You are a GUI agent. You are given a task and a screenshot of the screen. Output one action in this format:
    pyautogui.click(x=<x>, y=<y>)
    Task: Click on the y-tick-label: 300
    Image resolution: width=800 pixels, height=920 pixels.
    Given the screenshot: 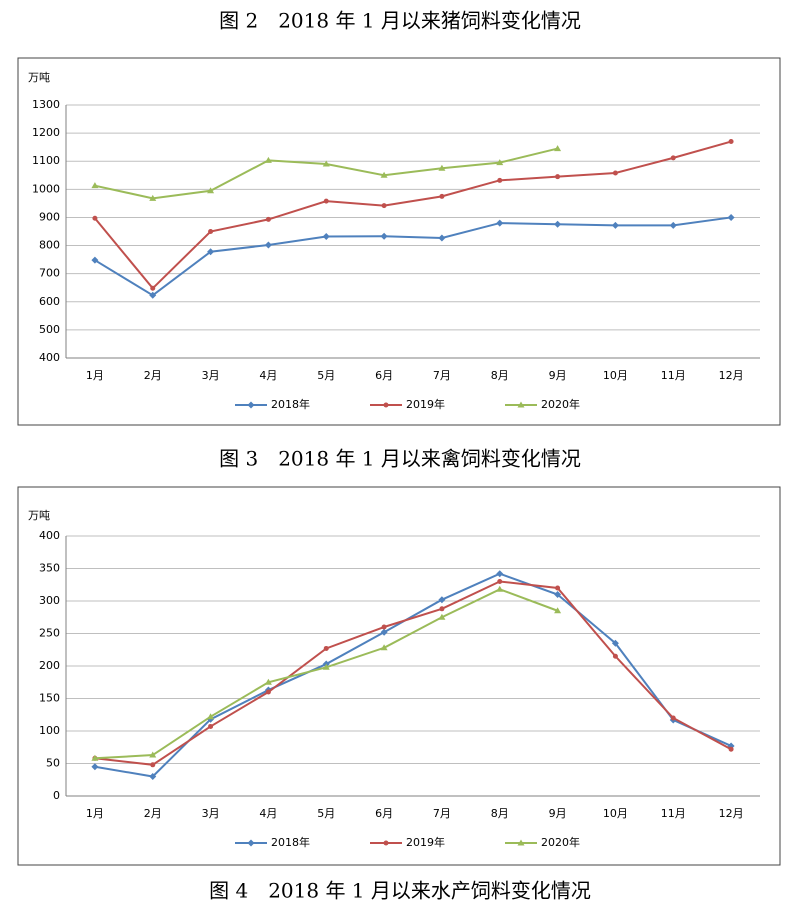 What is the action you would take?
    pyautogui.click(x=49, y=600)
    